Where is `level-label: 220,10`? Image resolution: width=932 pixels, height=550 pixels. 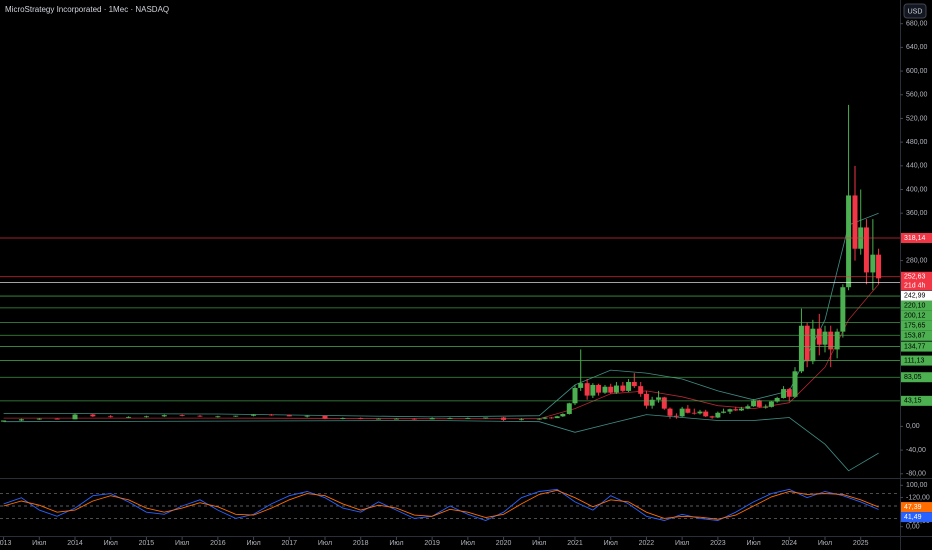
level-label: 220,10 is located at coordinates (915, 306).